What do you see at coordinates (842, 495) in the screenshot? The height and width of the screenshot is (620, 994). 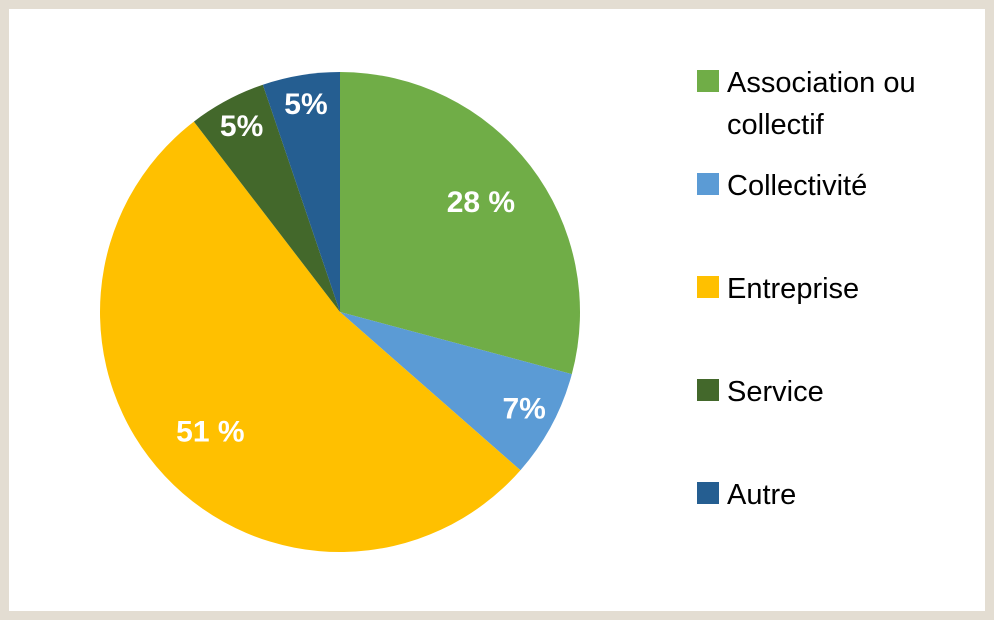 I see `legend-item: Autre` at bounding box center [842, 495].